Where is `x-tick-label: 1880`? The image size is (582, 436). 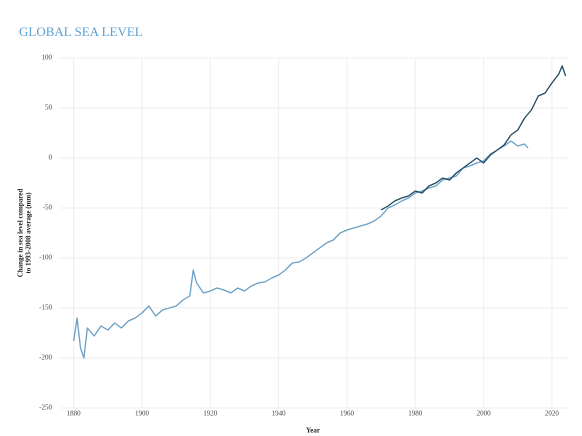
x-tick-label: 1880 is located at coordinates (74, 414).